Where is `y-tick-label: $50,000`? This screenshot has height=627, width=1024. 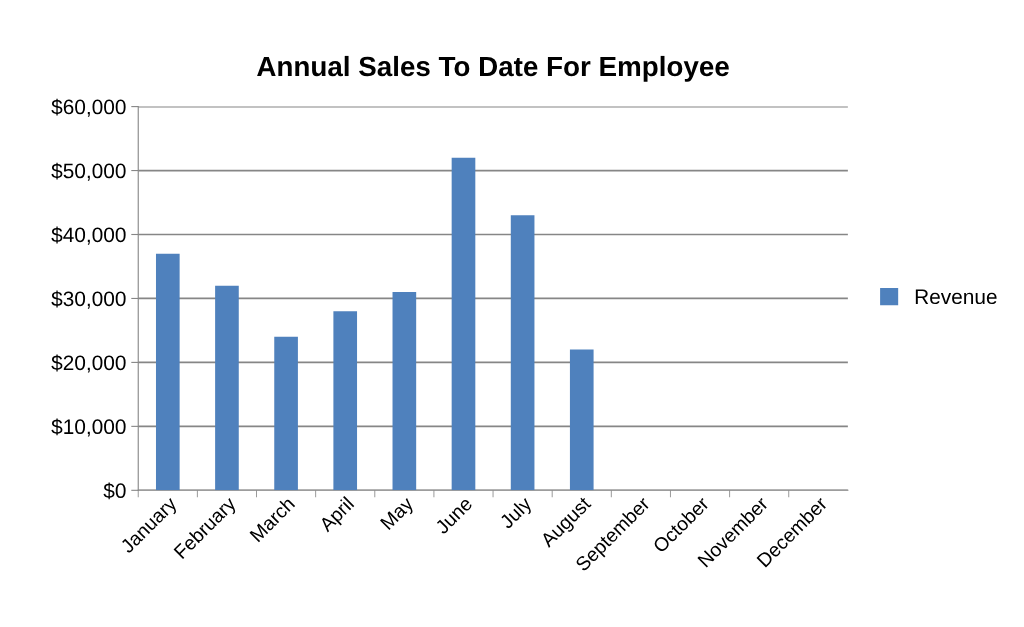 y-tick-label: $50,000 is located at coordinates (88, 171).